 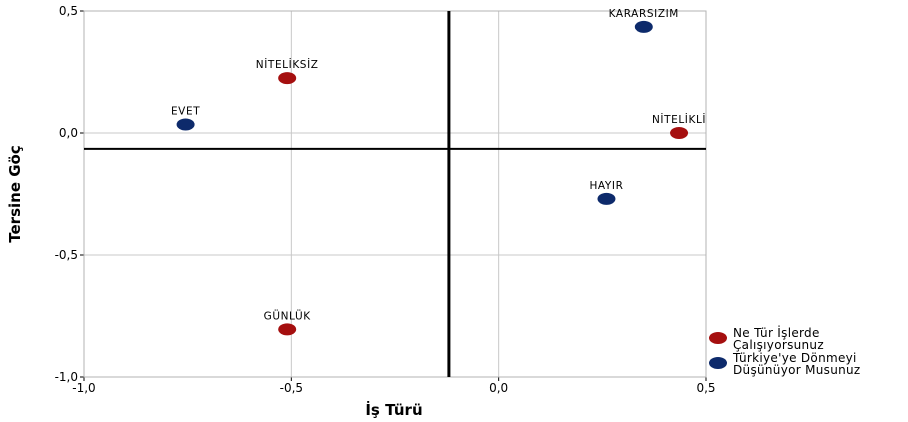 What do you see at coordinates (288, 315) in the screenshot?
I see `data-label: GÜNLÜK` at bounding box center [288, 315].